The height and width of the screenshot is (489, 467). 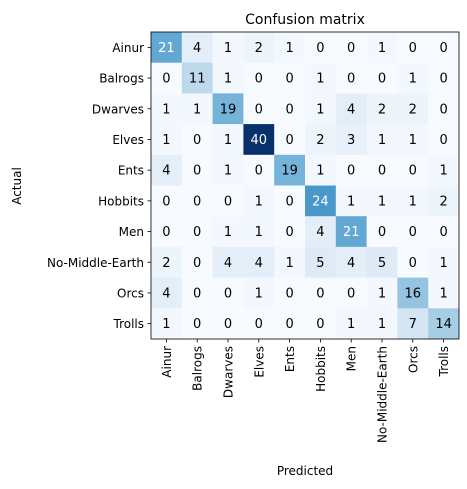 What do you see at coordinates (121, 201) in the screenshot?
I see `y-tick-label: Hobbits` at bounding box center [121, 201].